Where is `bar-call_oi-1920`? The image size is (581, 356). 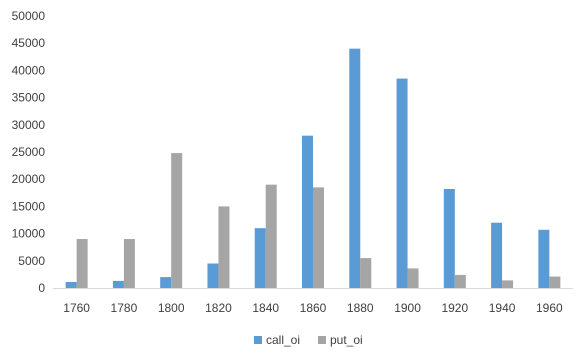
bar-call_oi-1920 is located at coordinates (449, 238).